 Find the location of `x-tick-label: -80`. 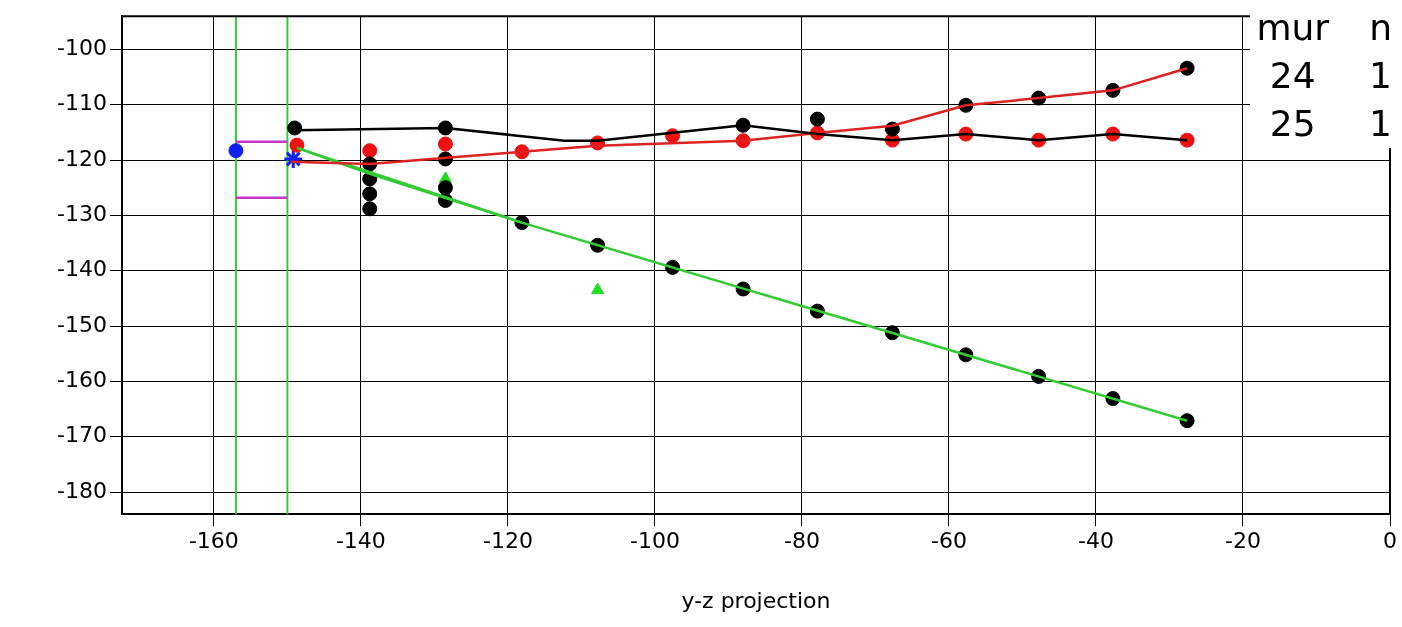

x-tick-label: -80 is located at coordinates (801, 541).